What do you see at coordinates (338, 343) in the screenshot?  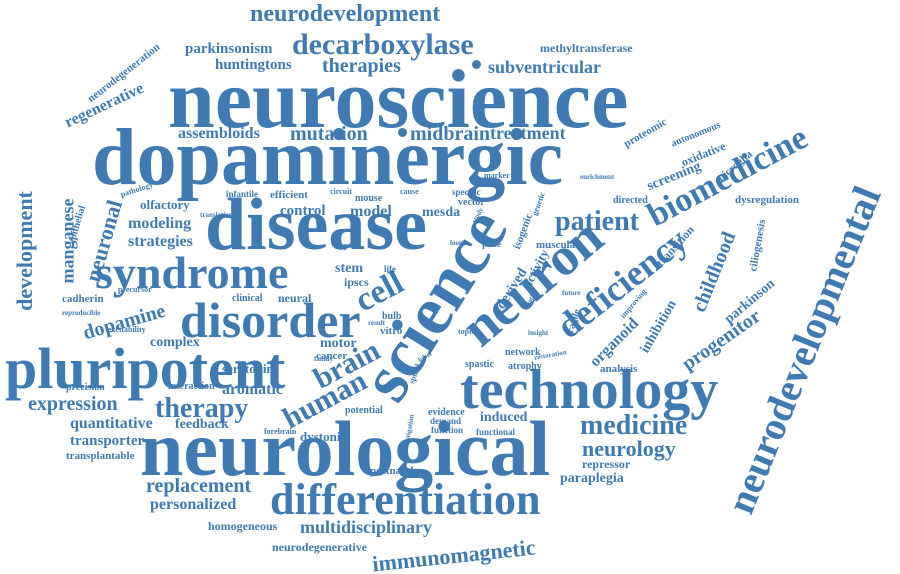 I see `word-motor: motor` at bounding box center [338, 343].